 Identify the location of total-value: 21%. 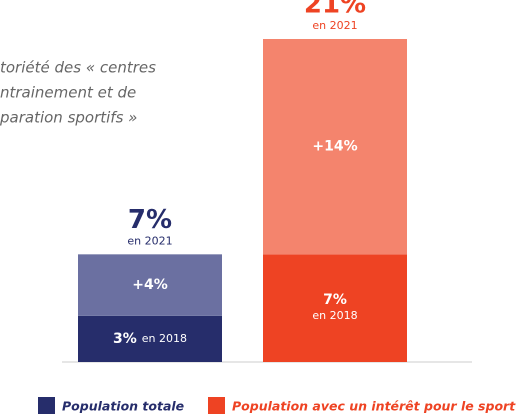
(335, 10).